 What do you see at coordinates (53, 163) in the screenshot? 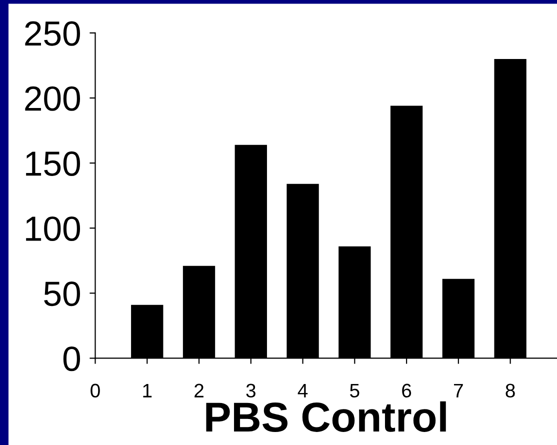
I see `y-tick-label: 150` at bounding box center [53, 163].